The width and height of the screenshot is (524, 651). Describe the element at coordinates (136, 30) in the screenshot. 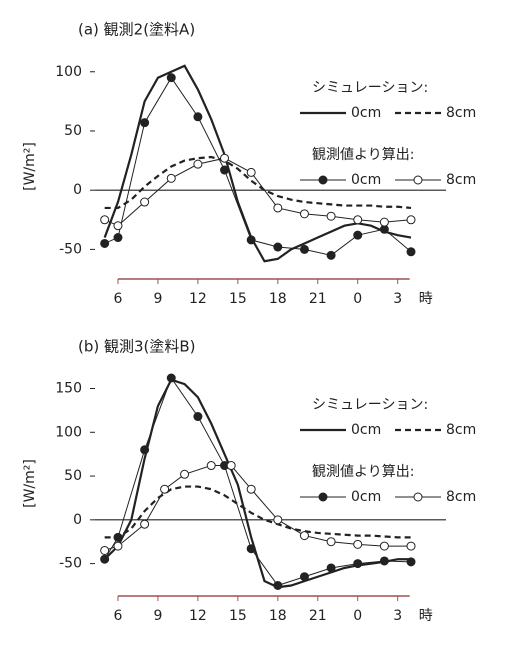

I see `chart-title: (a) 観測2(塗料A)` at that location.